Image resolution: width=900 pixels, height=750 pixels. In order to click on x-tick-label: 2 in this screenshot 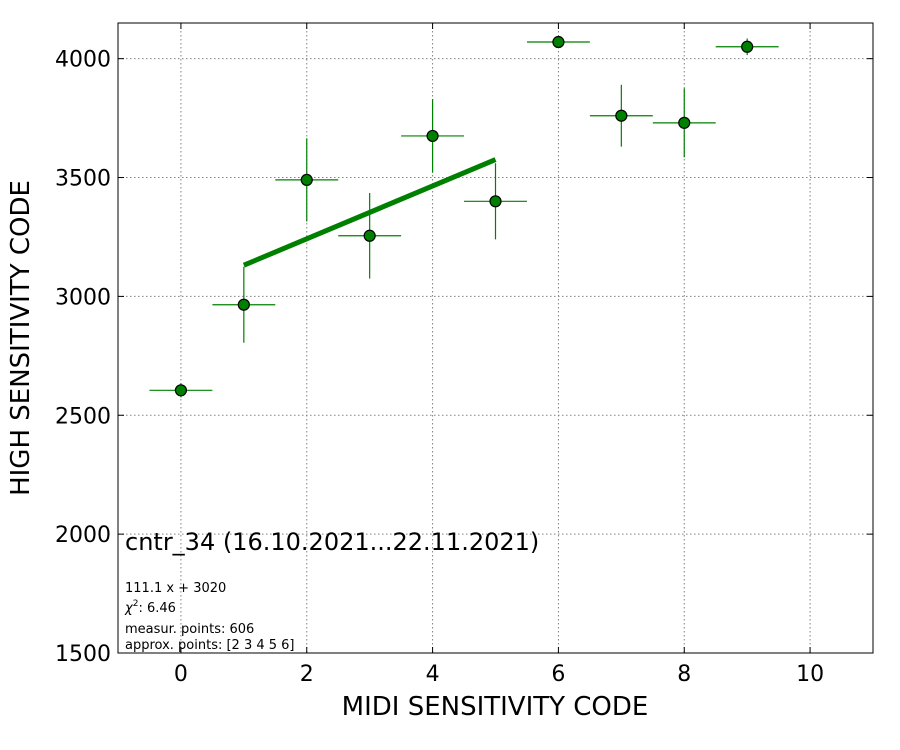, I will do `click(307, 674)`.